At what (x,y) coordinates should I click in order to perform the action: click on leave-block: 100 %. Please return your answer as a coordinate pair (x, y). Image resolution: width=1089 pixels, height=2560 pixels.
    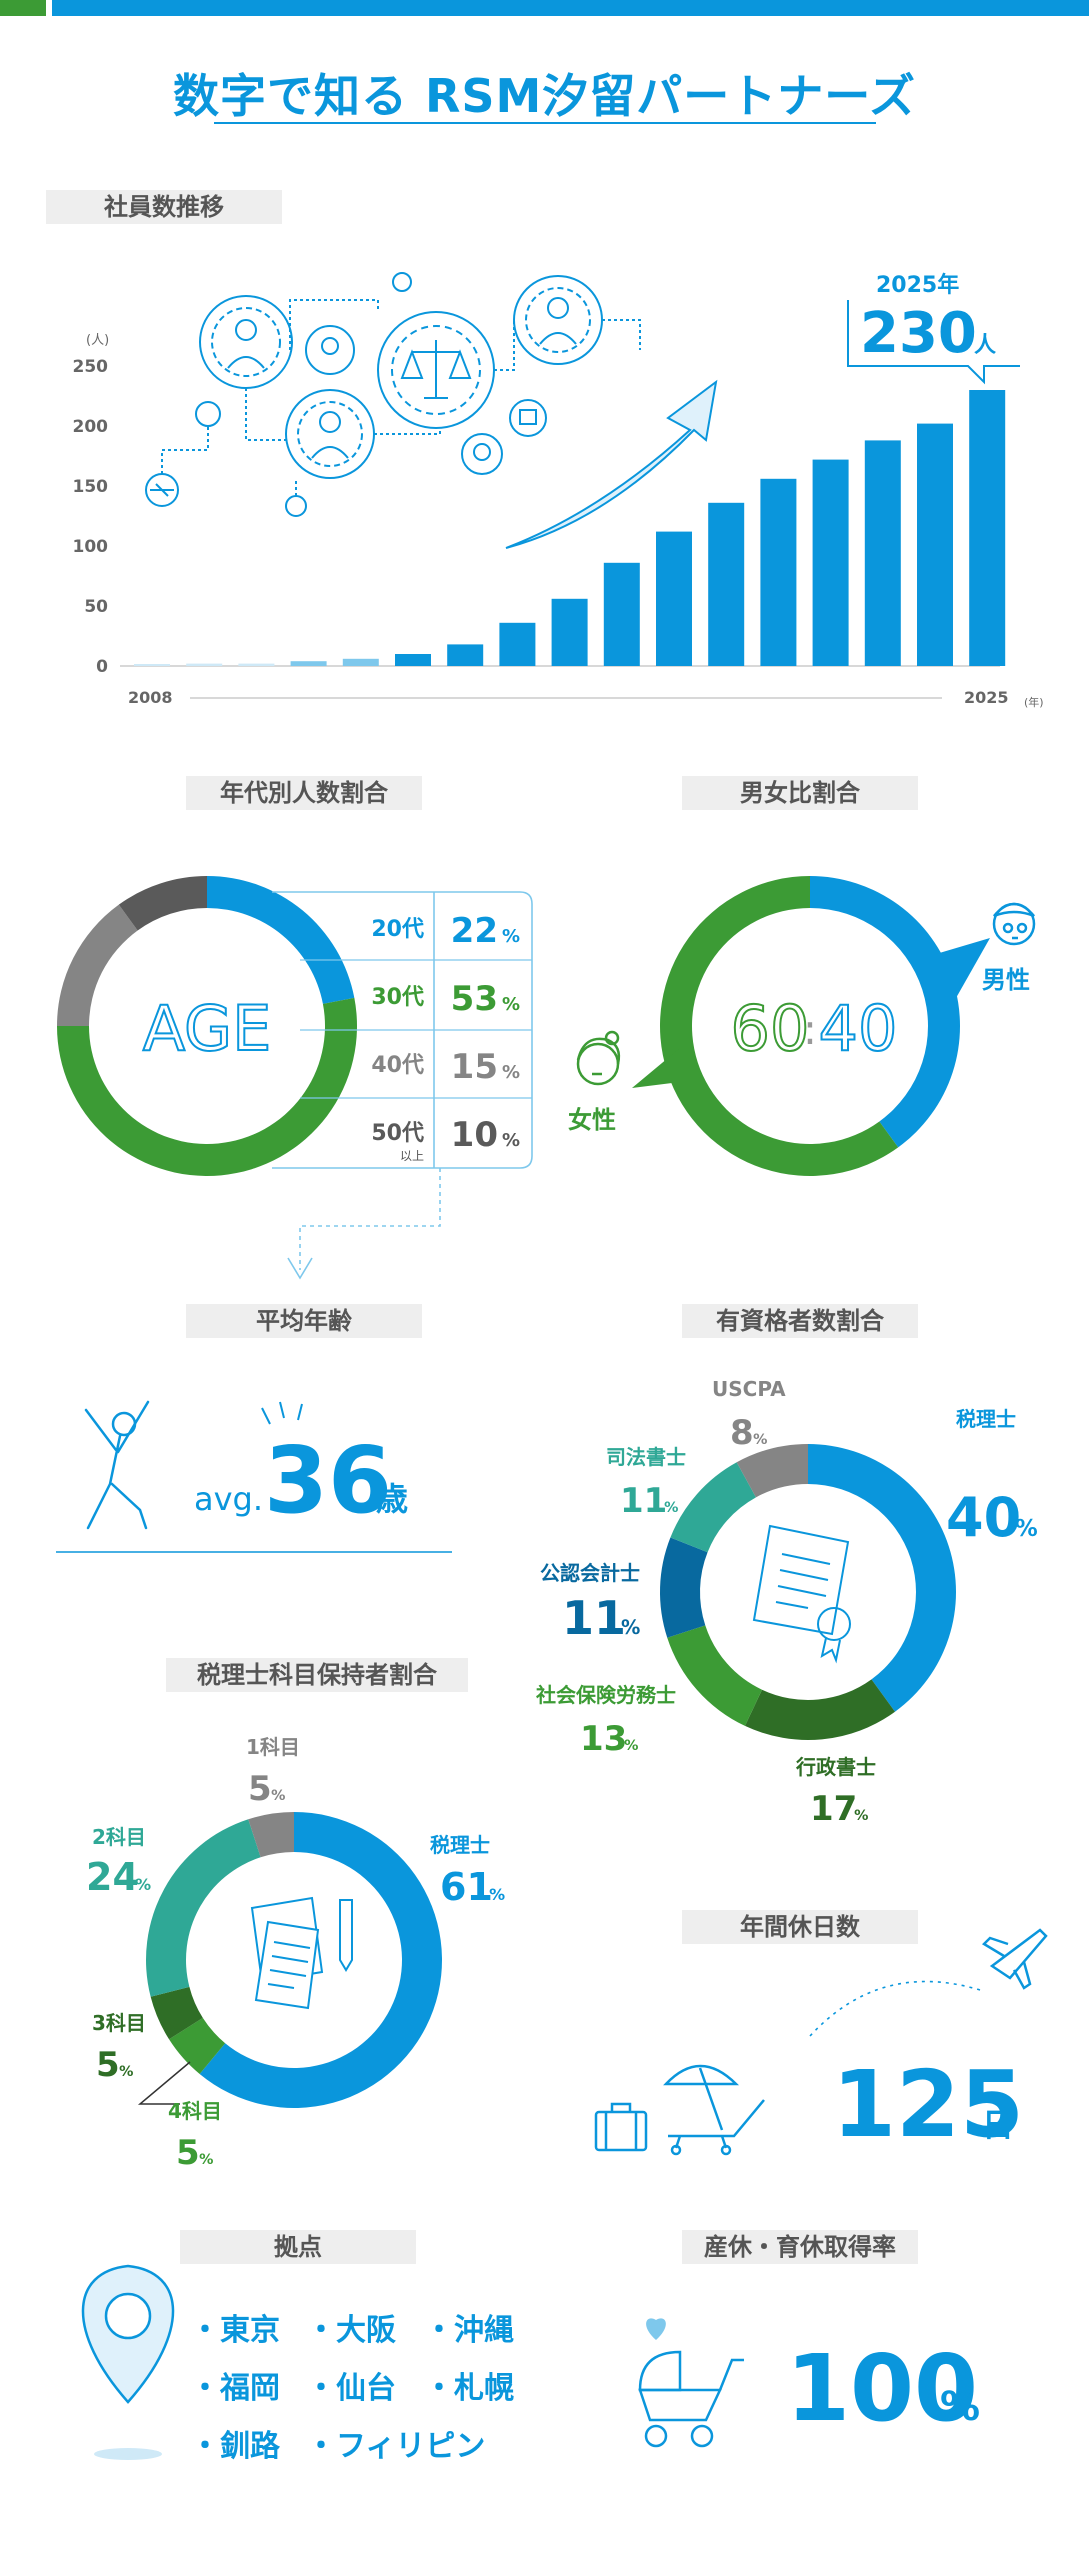
    Looking at the image, I should click on (809, 2383).